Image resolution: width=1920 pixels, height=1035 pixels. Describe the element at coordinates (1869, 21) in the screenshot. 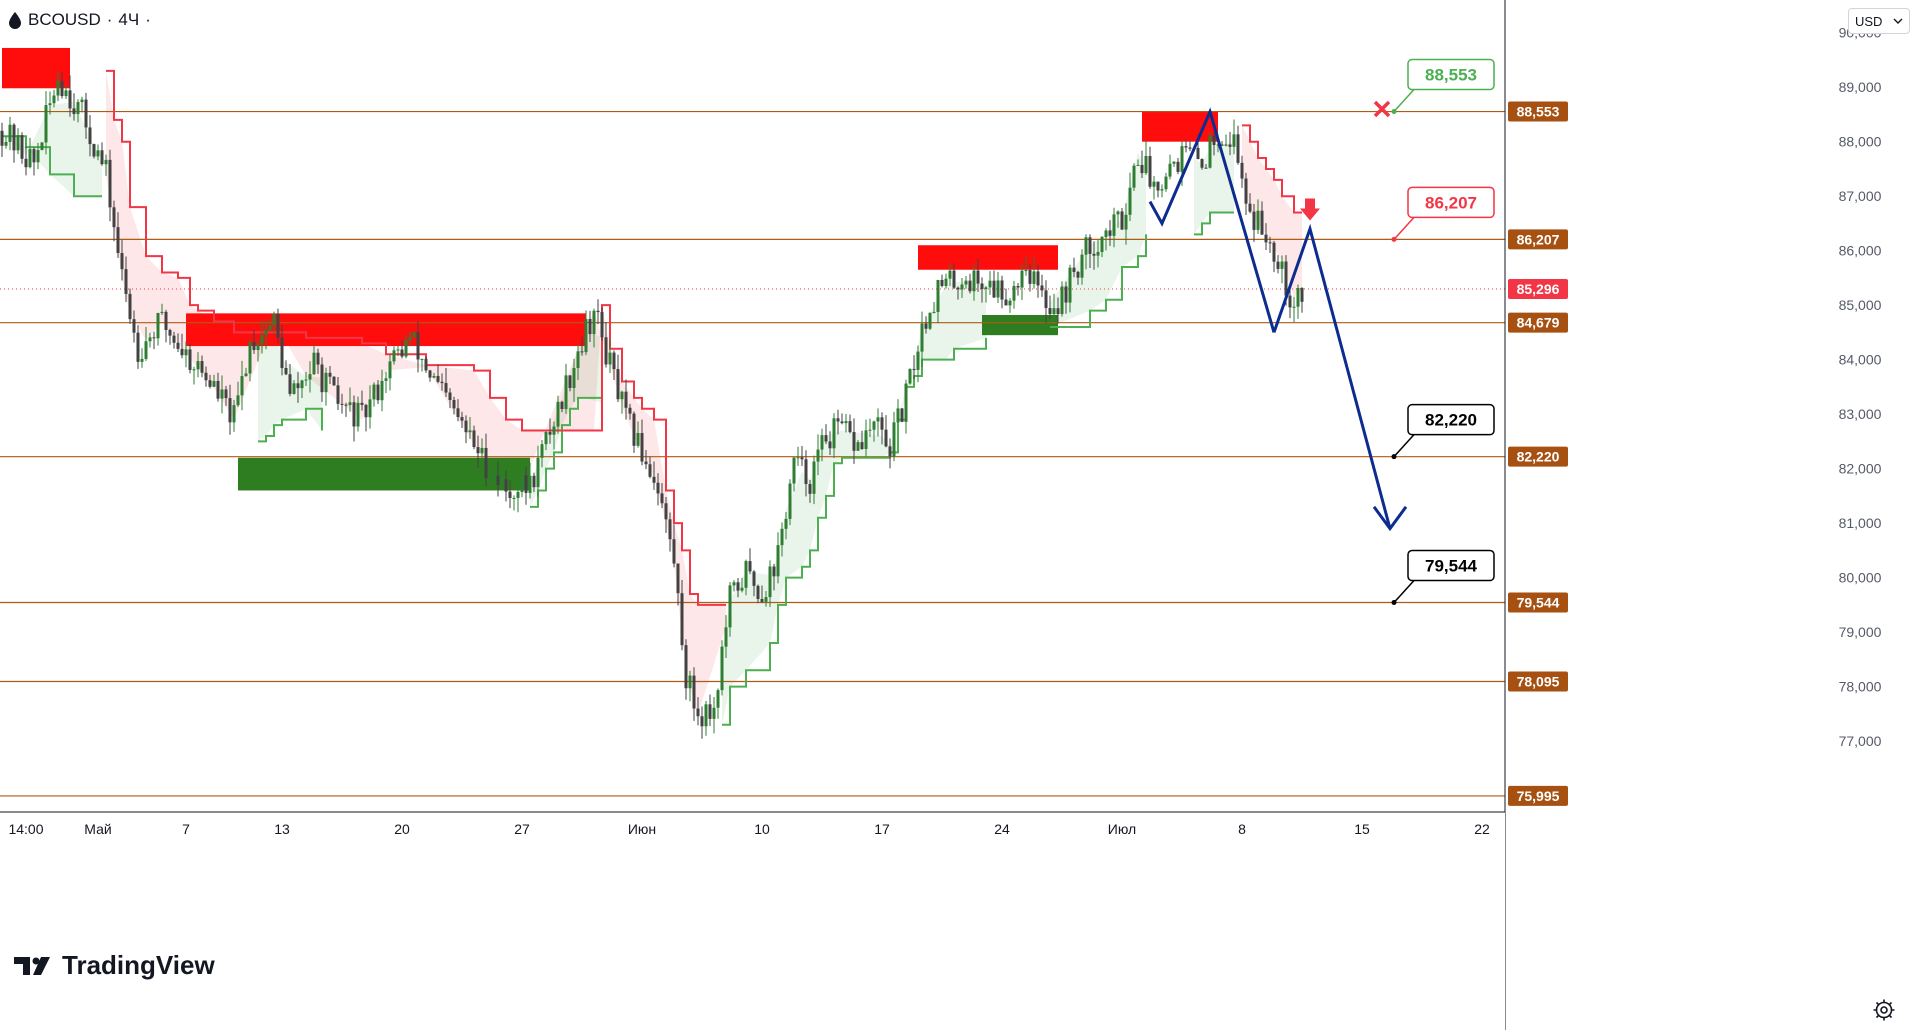

I see `currency-label: USD` at that location.